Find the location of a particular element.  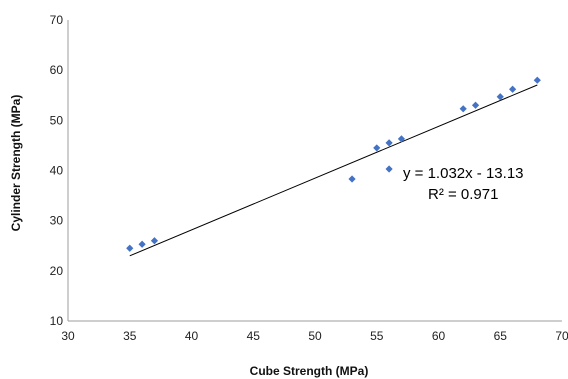

x-axis-title: Cube Strength (MPa) is located at coordinates (309, 371).